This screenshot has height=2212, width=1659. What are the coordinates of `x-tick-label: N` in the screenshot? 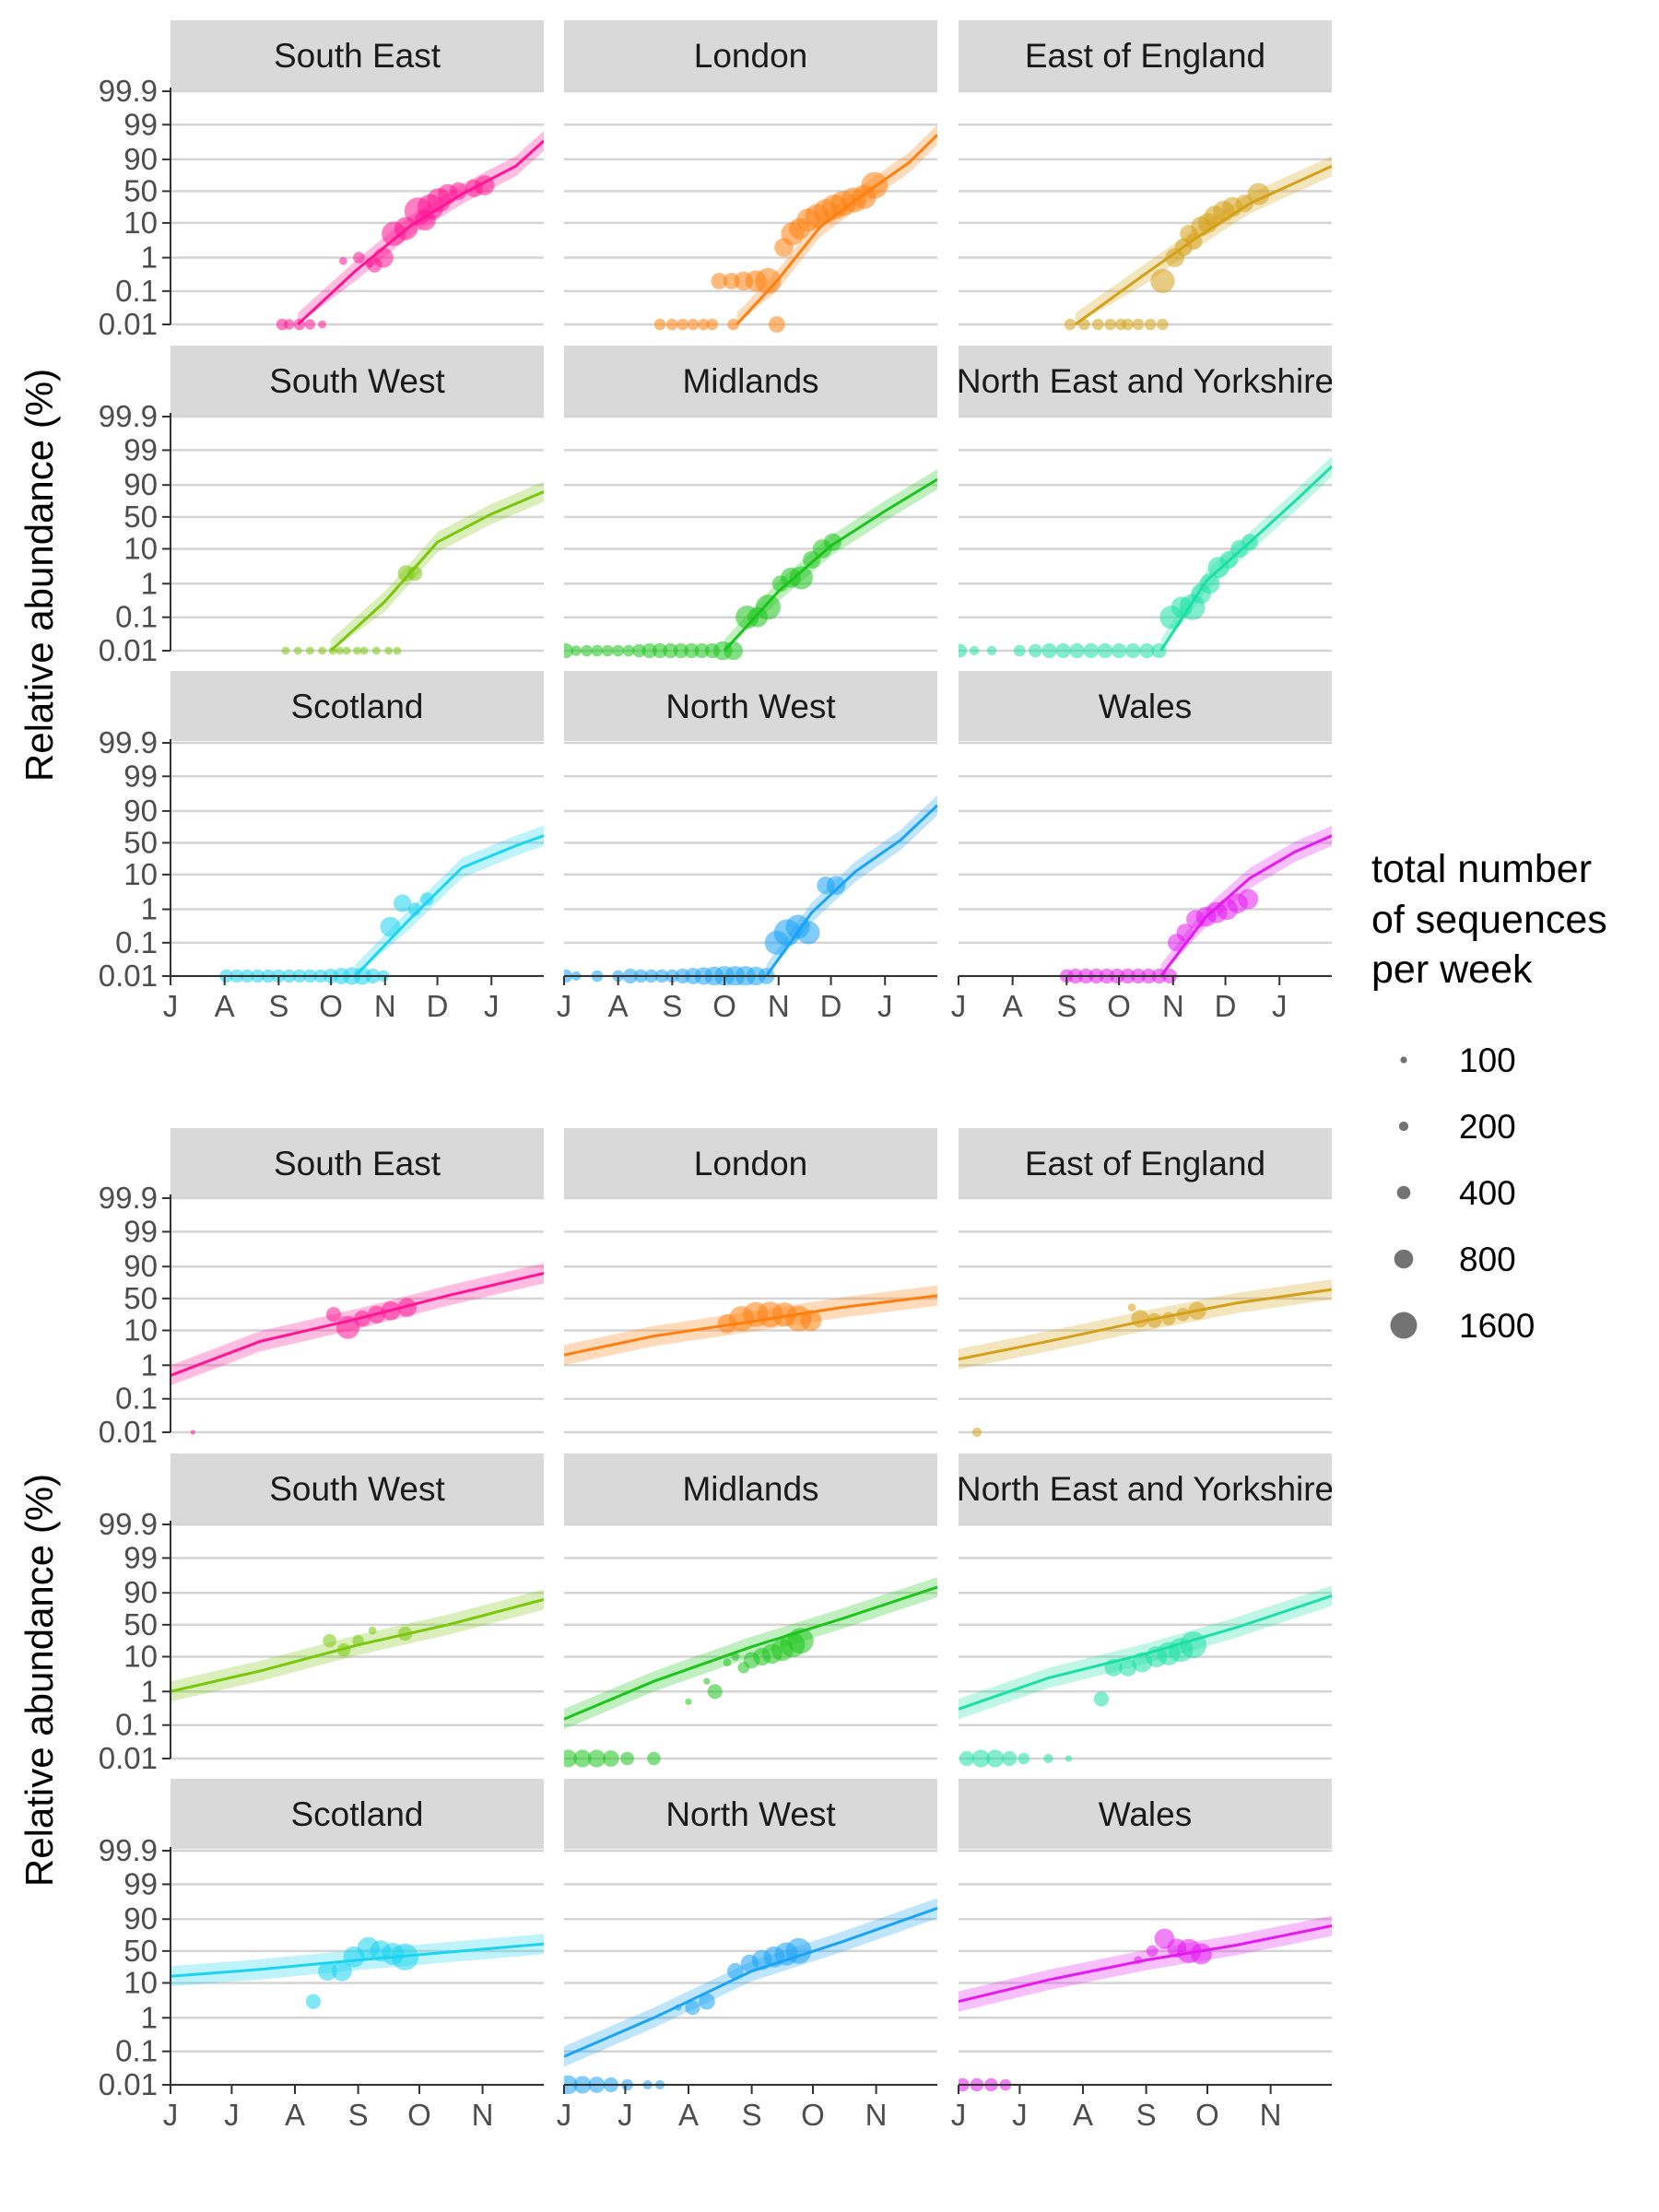 It's located at (1173, 1006).